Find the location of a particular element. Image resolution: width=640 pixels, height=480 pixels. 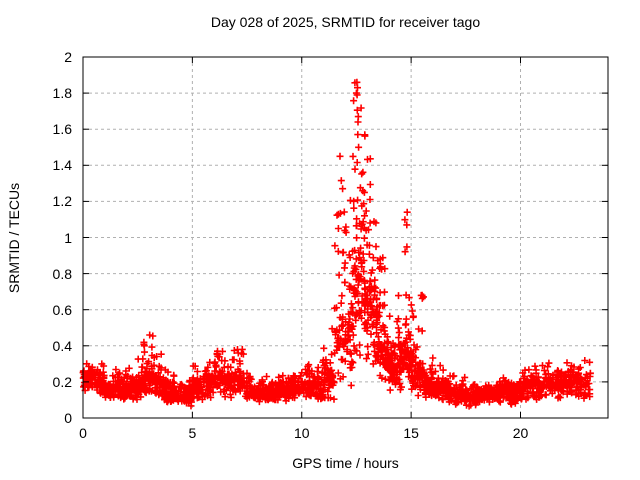

x-tick-label: 5 is located at coordinates (192, 433).